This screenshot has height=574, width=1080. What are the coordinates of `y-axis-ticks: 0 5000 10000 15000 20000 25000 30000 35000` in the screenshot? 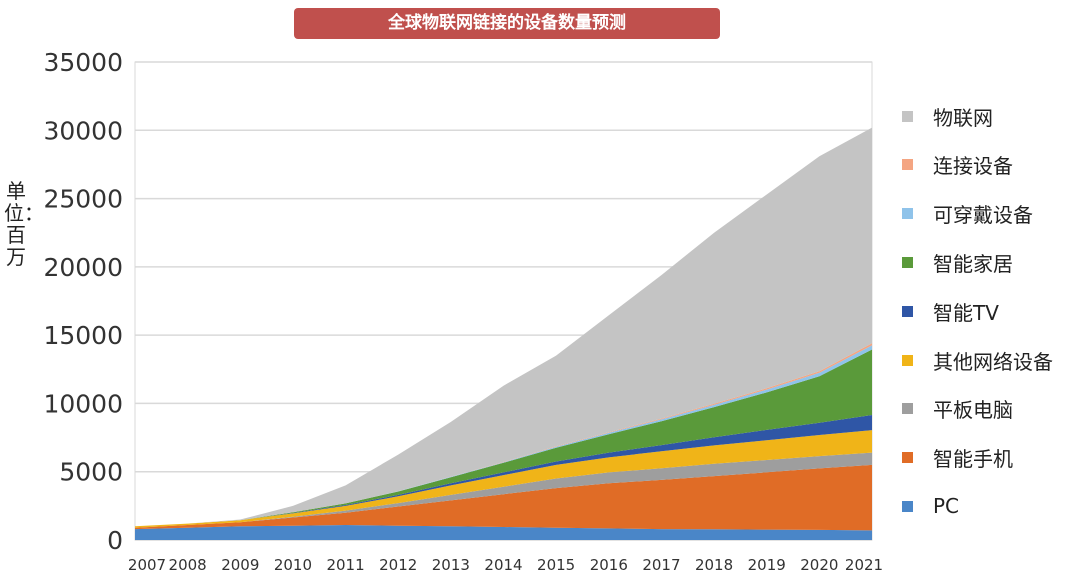 It's located at (83, 301).